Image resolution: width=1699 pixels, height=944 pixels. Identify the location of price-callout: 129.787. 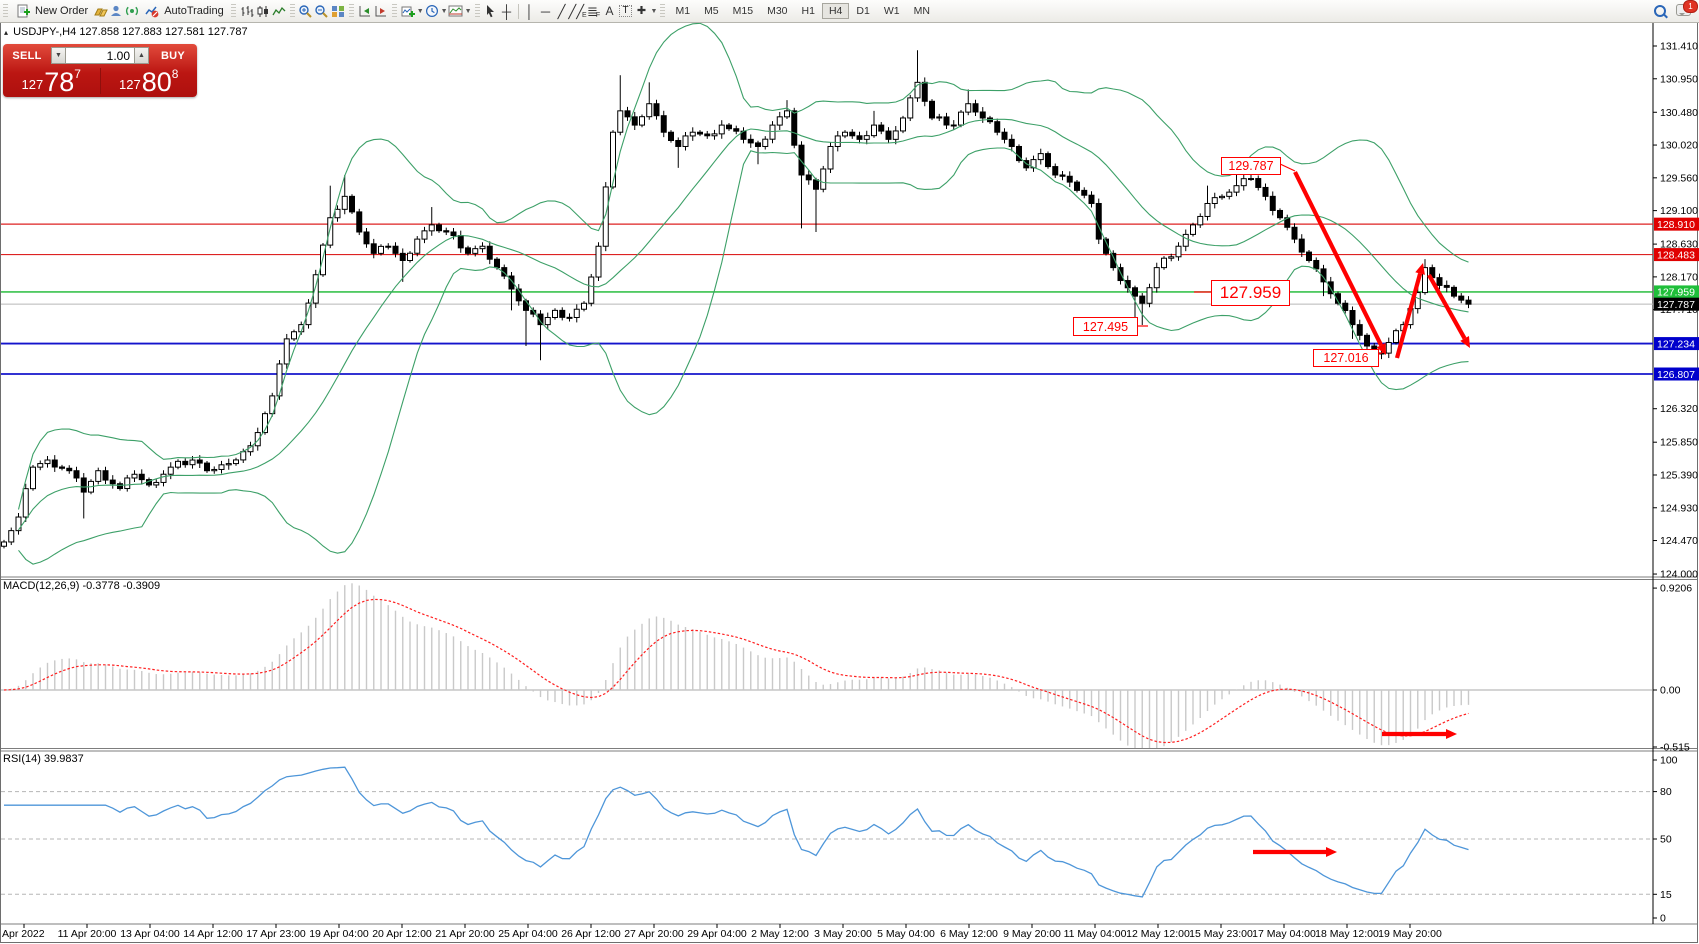
(1251, 166).